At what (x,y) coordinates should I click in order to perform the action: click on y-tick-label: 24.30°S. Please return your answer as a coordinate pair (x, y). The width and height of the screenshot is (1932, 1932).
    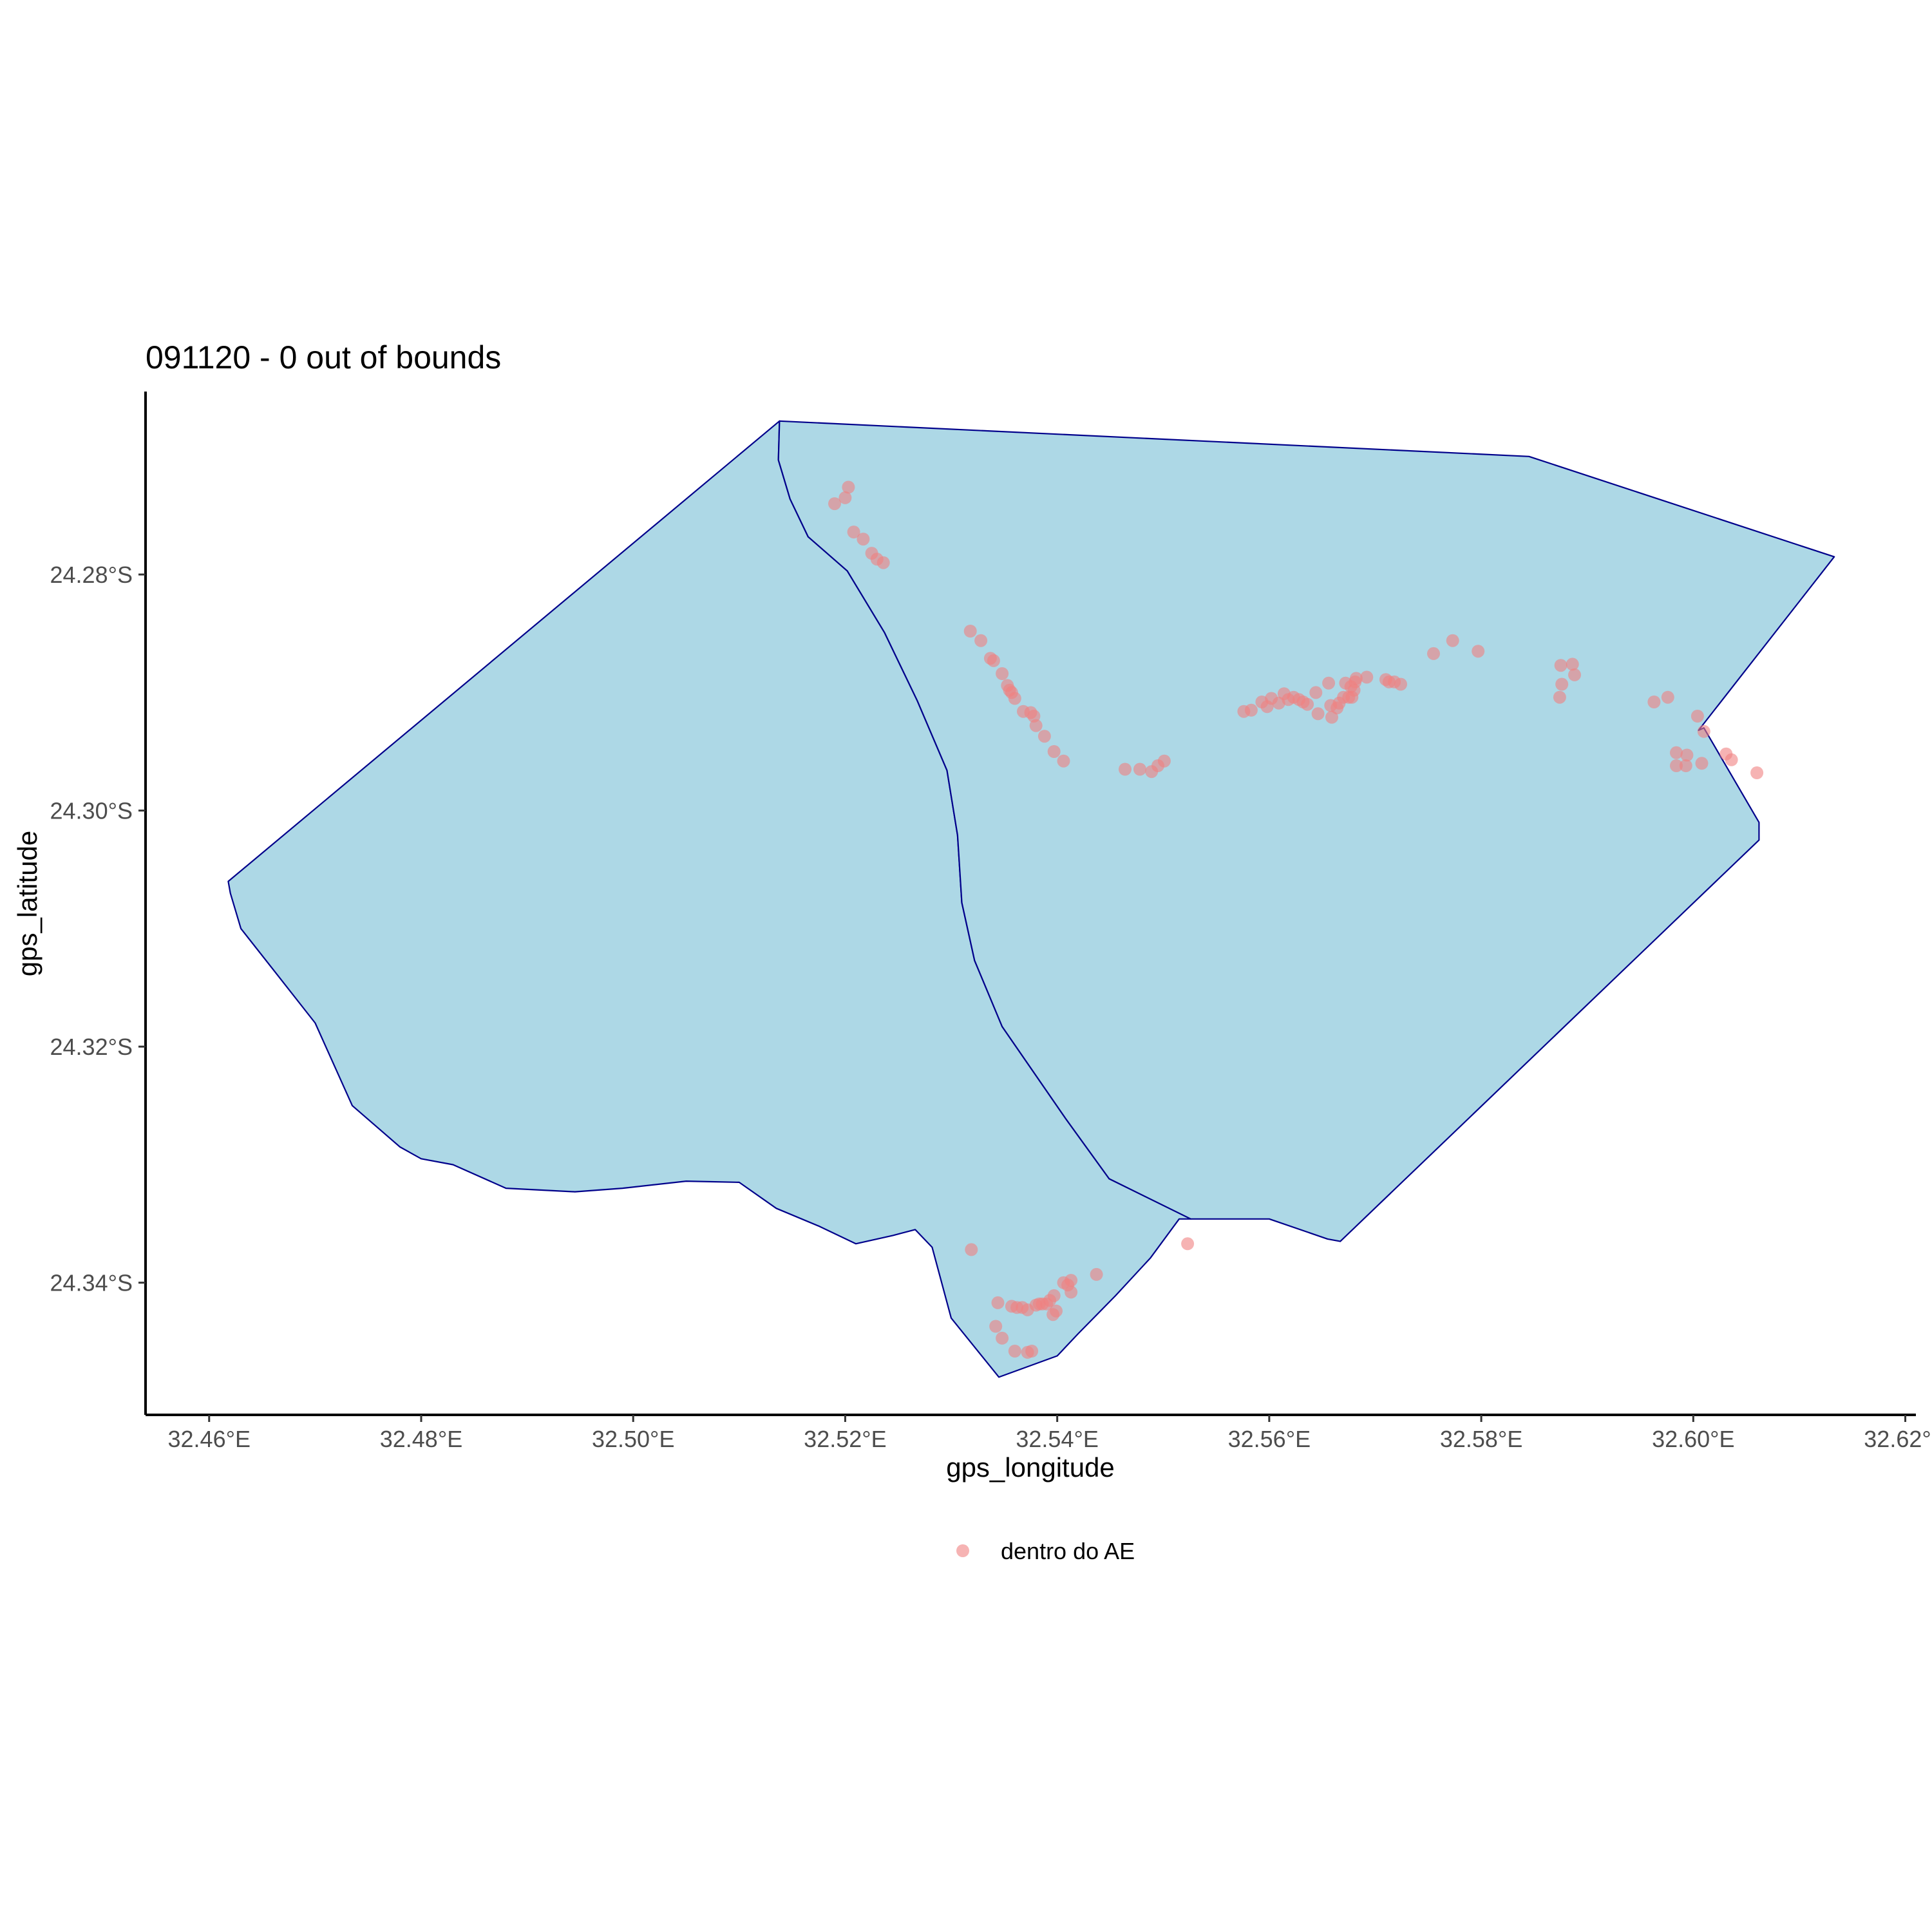
    Looking at the image, I should click on (92, 811).